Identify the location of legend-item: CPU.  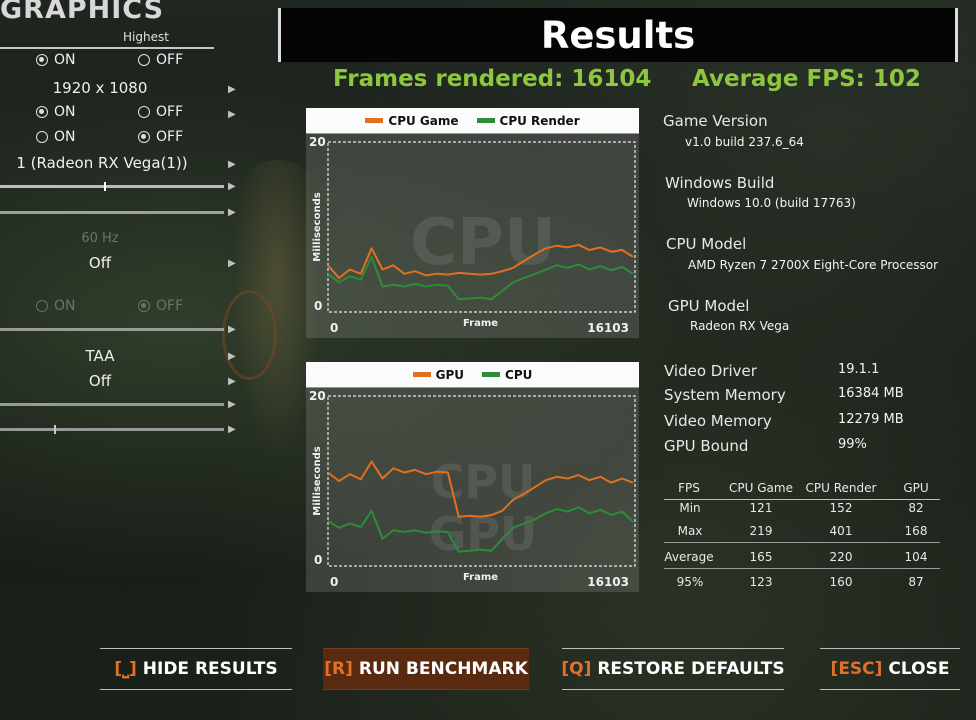
(507, 375).